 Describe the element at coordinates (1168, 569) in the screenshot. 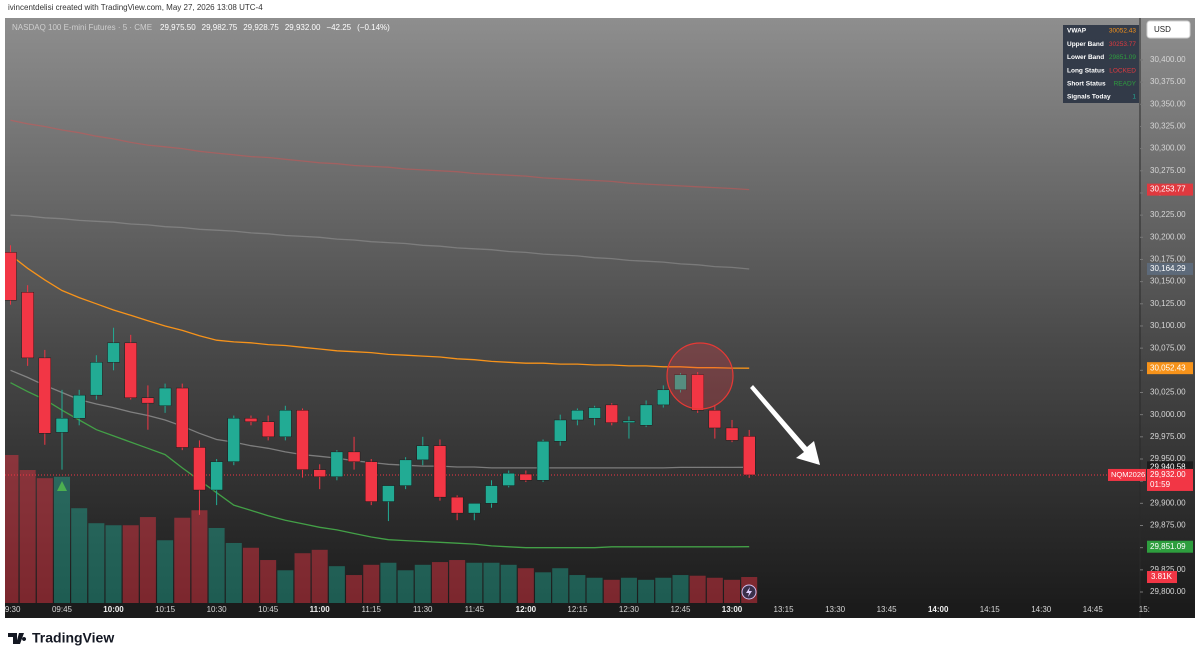

I see `y-tick-label: 29,825.00` at that location.